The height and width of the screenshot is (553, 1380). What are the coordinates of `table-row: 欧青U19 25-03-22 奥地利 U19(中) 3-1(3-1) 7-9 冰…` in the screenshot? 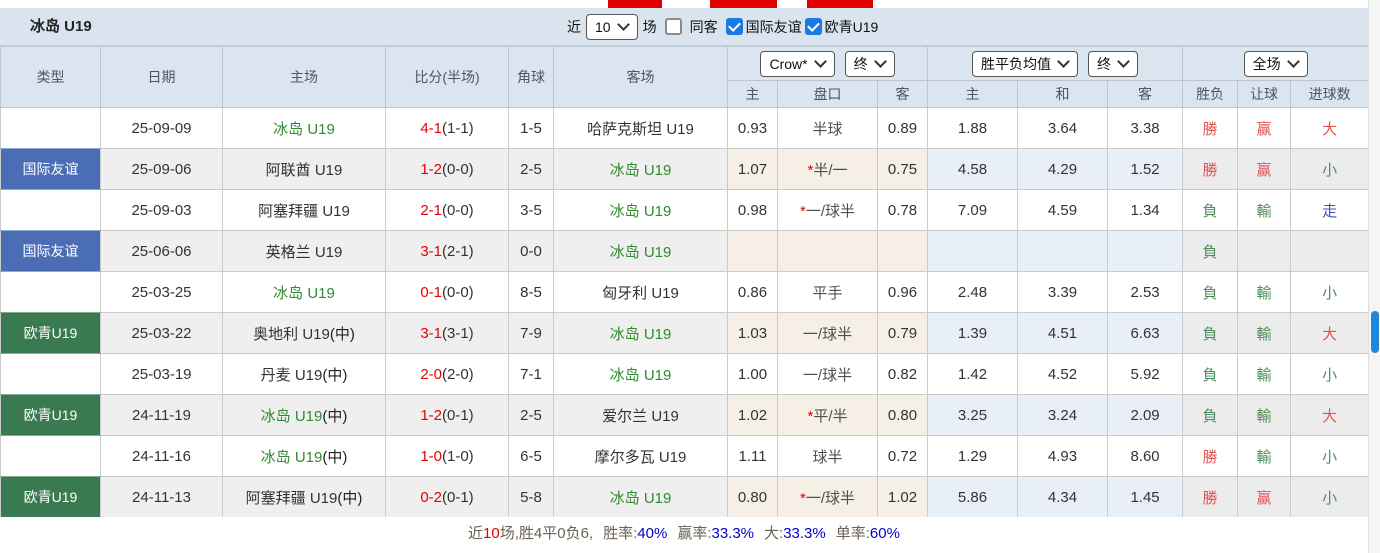 It's located at (685, 333).